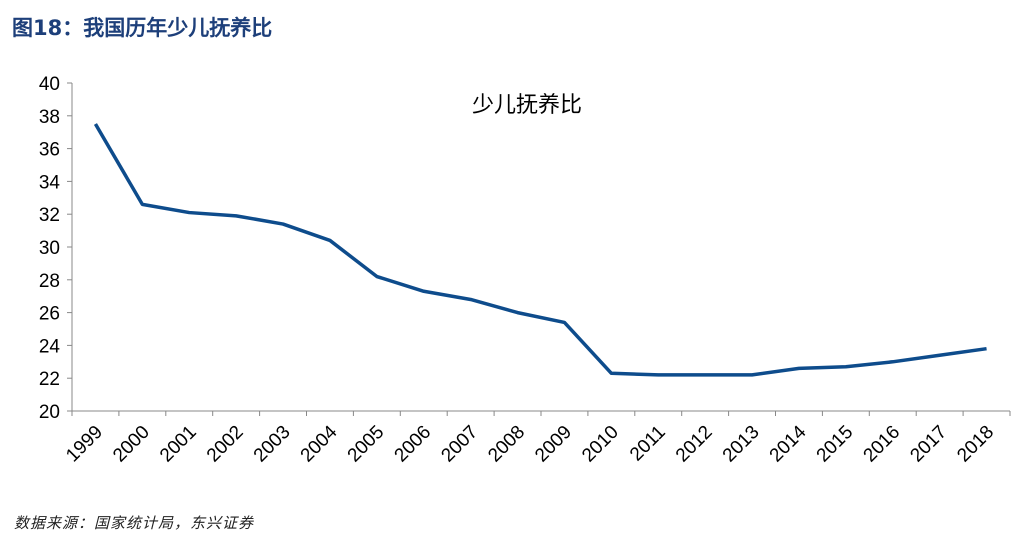 The height and width of the screenshot is (542, 1032). What do you see at coordinates (50, 346) in the screenshot?
I see `y-tick-label: 24` at bounding box center [50, 346].